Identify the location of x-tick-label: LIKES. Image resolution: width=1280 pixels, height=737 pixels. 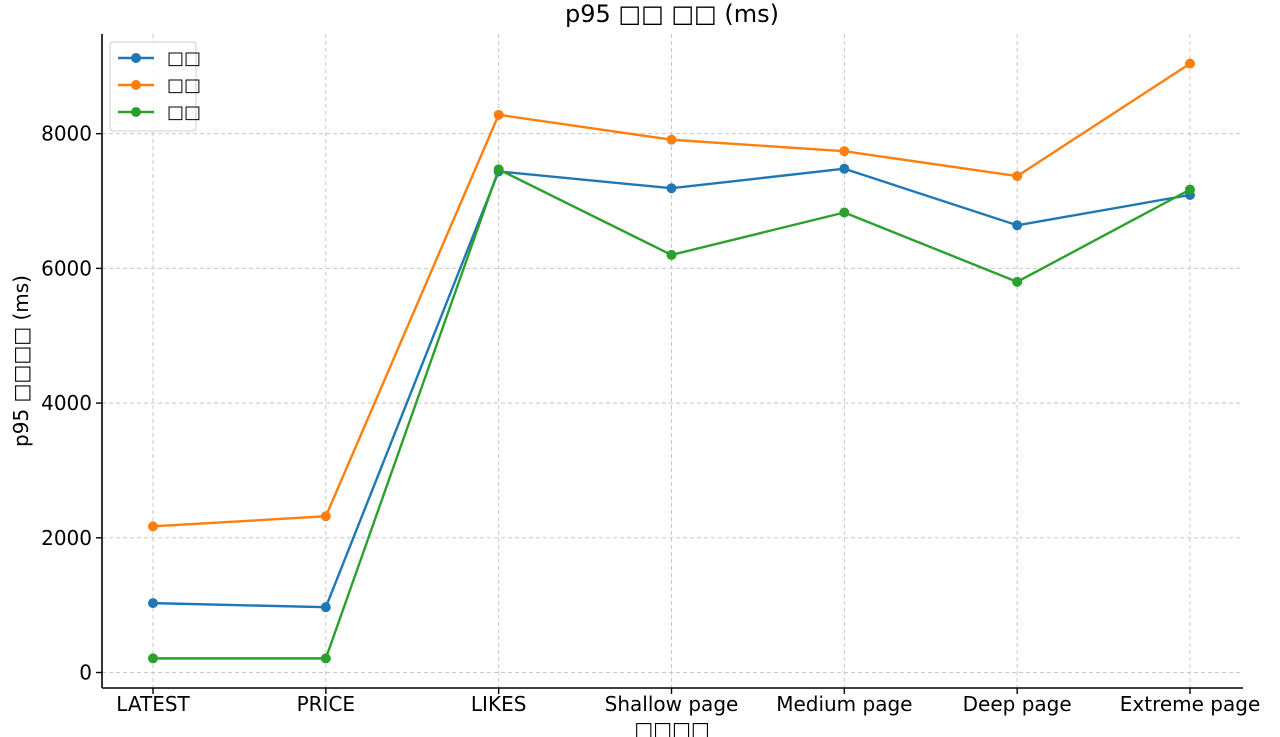
(499, 704).